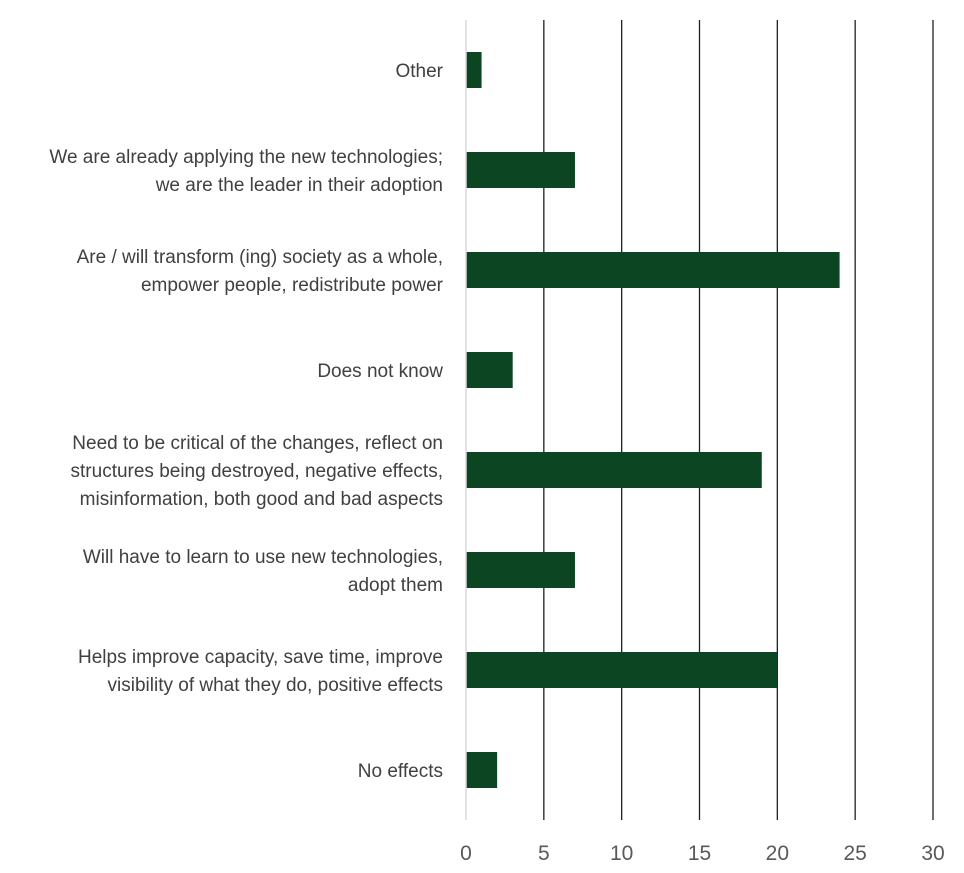 The image size is (964, 873). Describe the element at coordinates (400, 771) in the screenshot. I see `category-label: No effects` at that location.